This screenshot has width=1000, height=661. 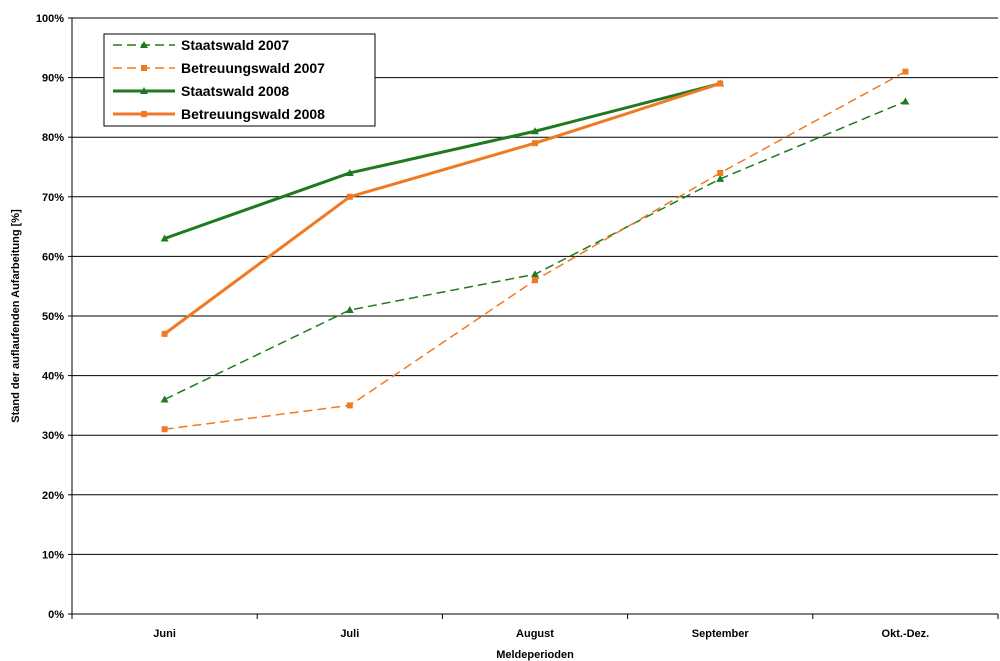 I want to click on legend-label: Staatswald 2007, so click(x=235, y=45).